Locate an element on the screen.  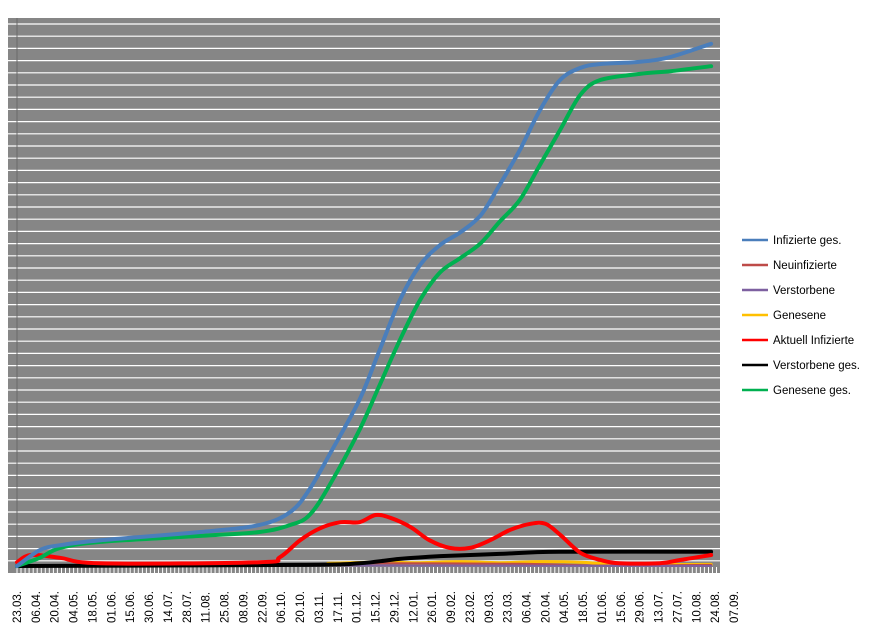
legend-entry: Infizierte ges. is located at coordinates (791, 241).